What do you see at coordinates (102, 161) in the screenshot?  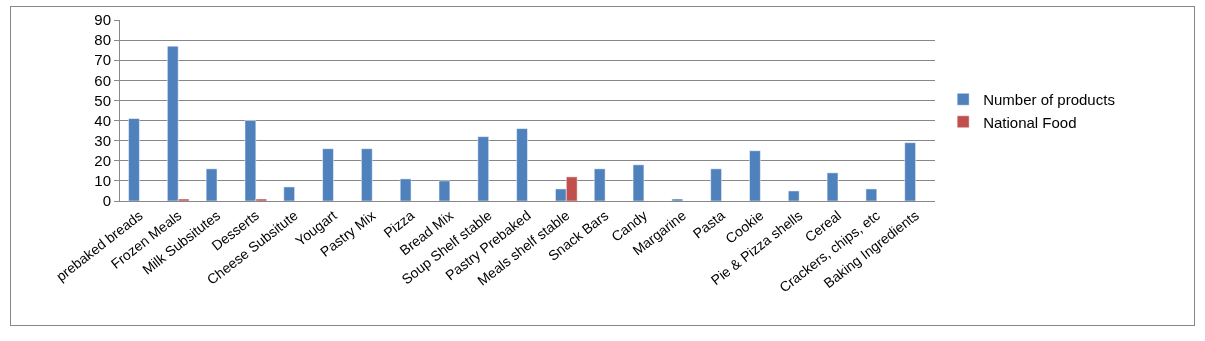 I see `y-tick-label: 20` at bounding box center [102, 161].